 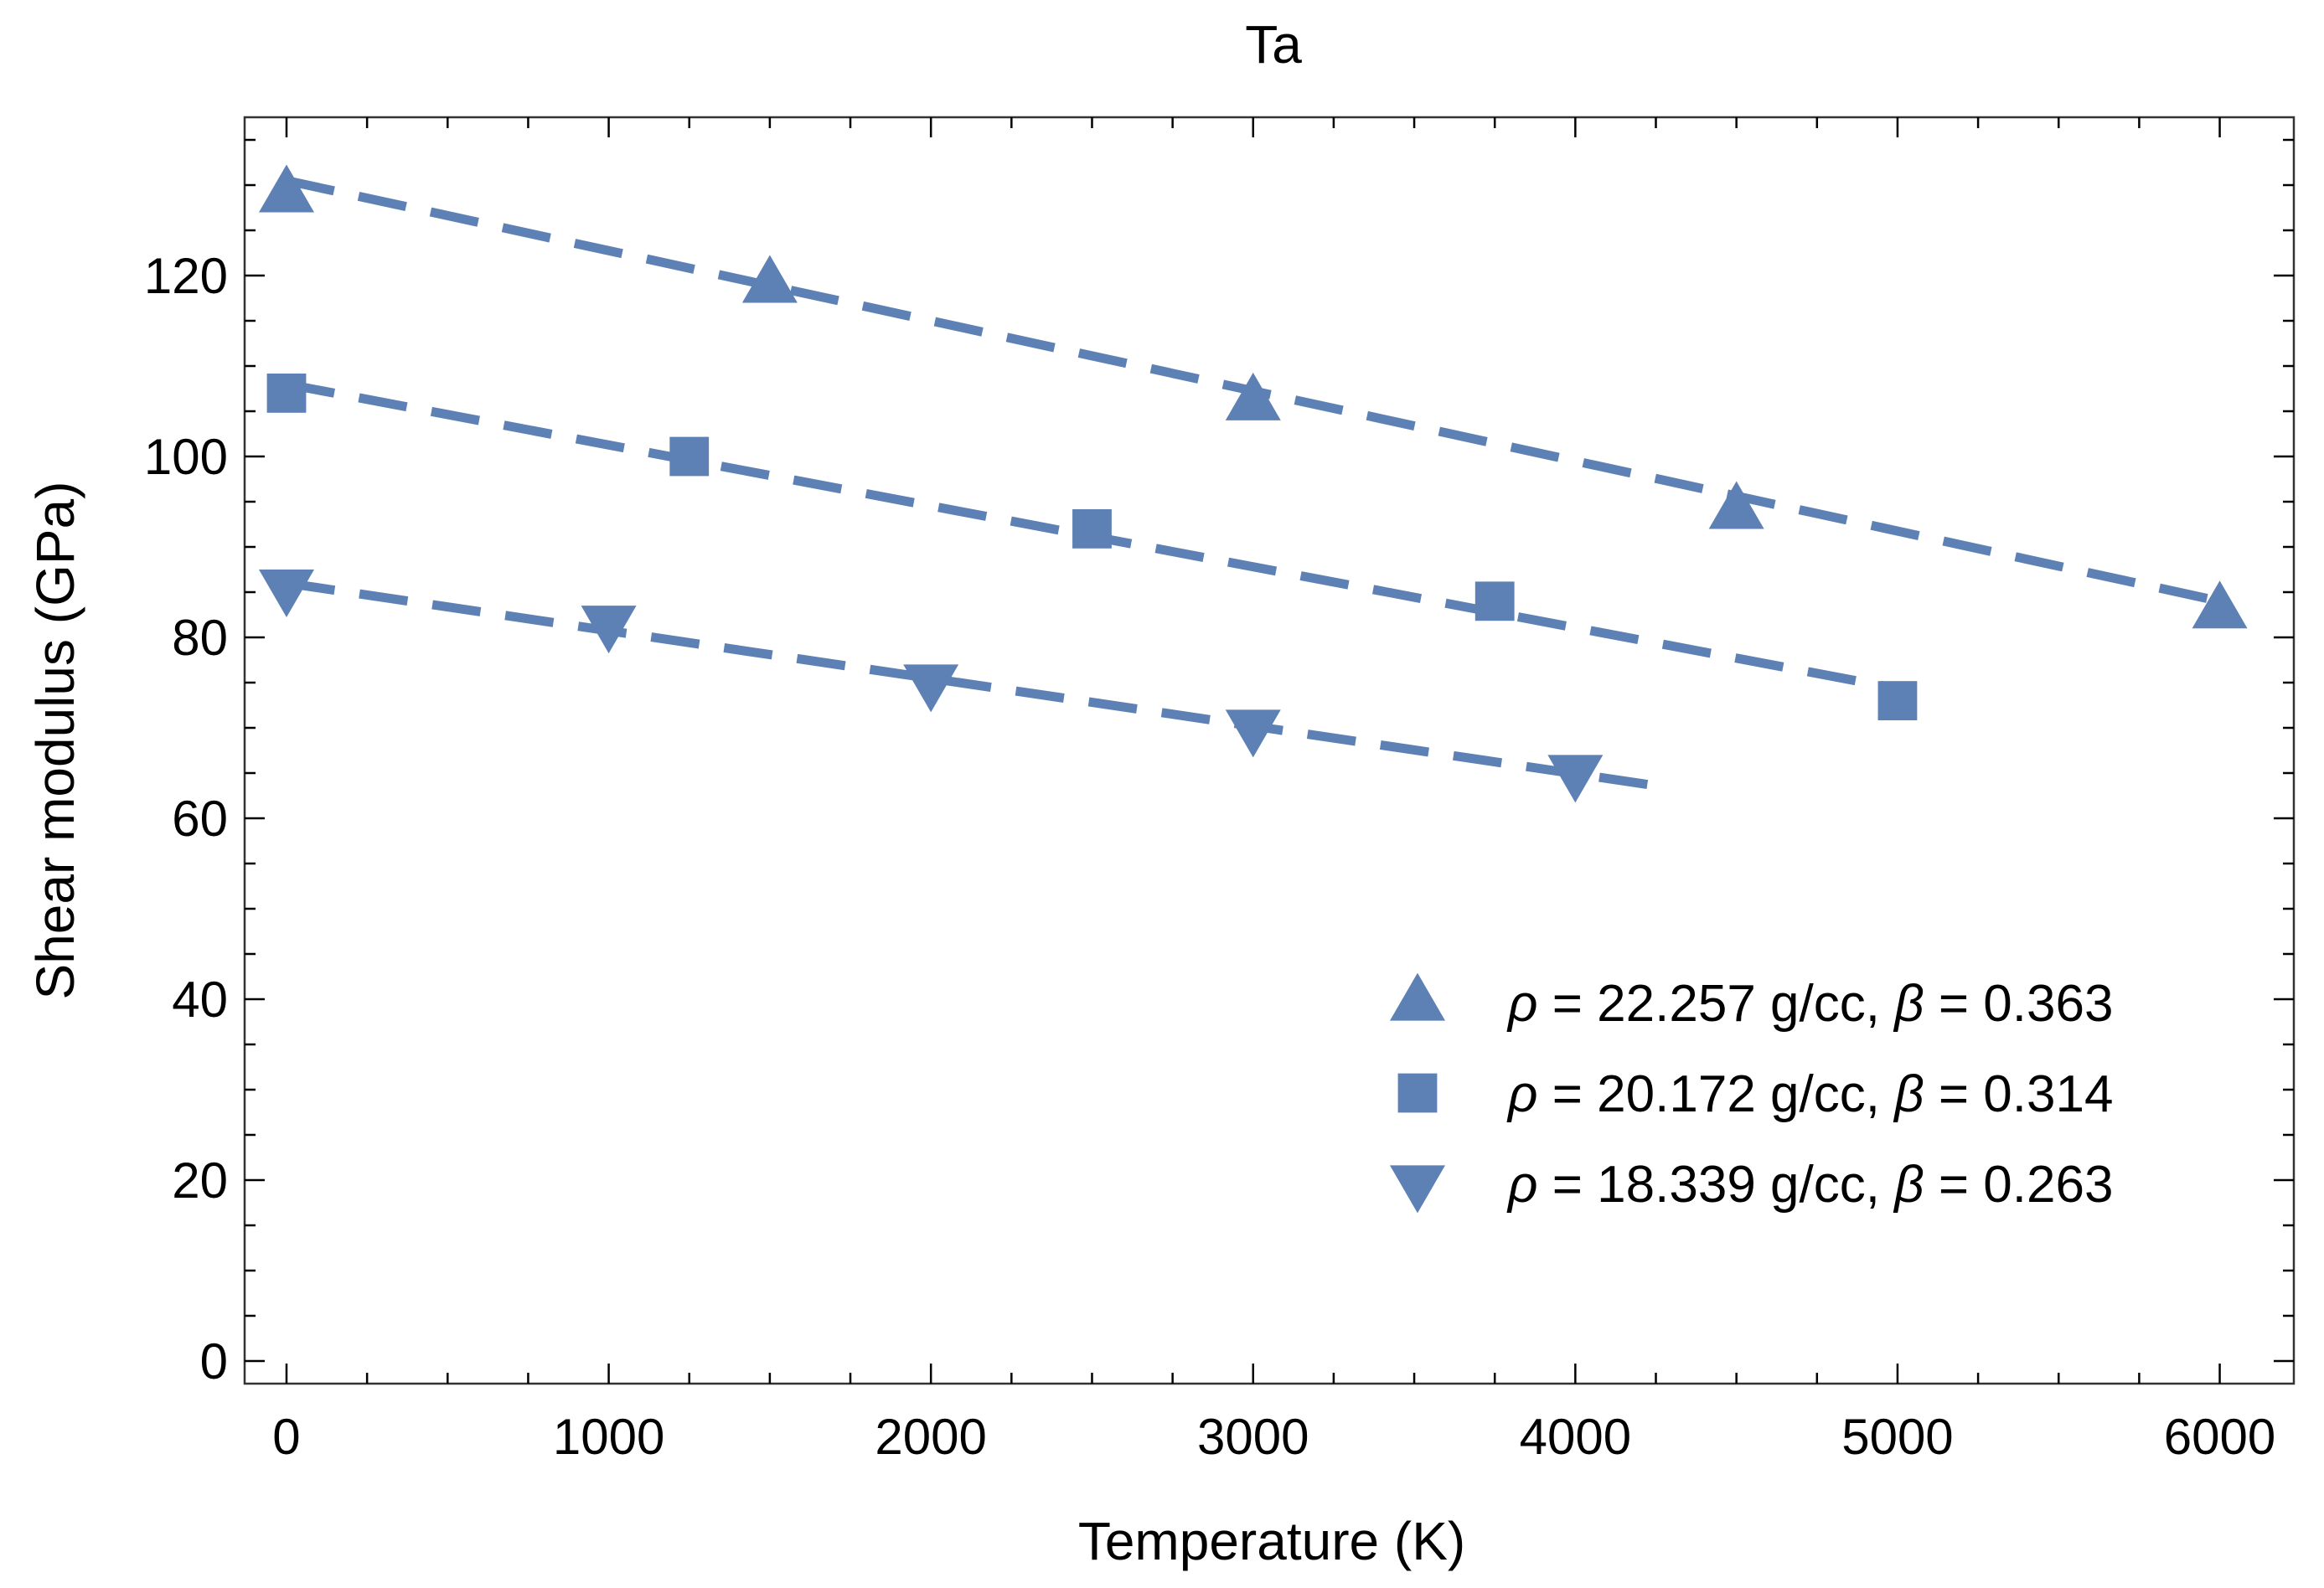 I want to click on legend-label: ρ = 22.257 g/cc, β = 0.363, so click(x=1809, y=1004).